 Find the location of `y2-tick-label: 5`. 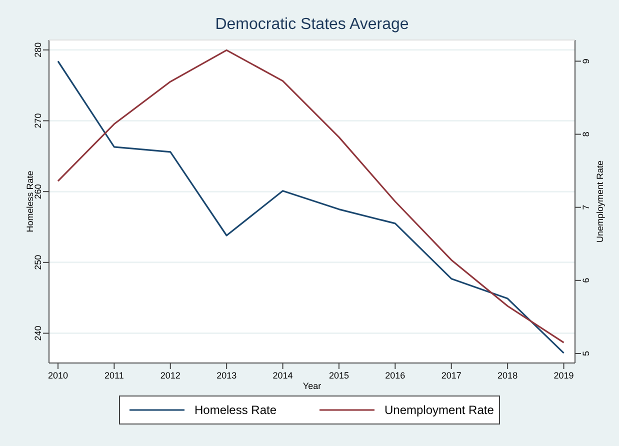

y2-tick-label: 5 is located at coordinates (586, 353).